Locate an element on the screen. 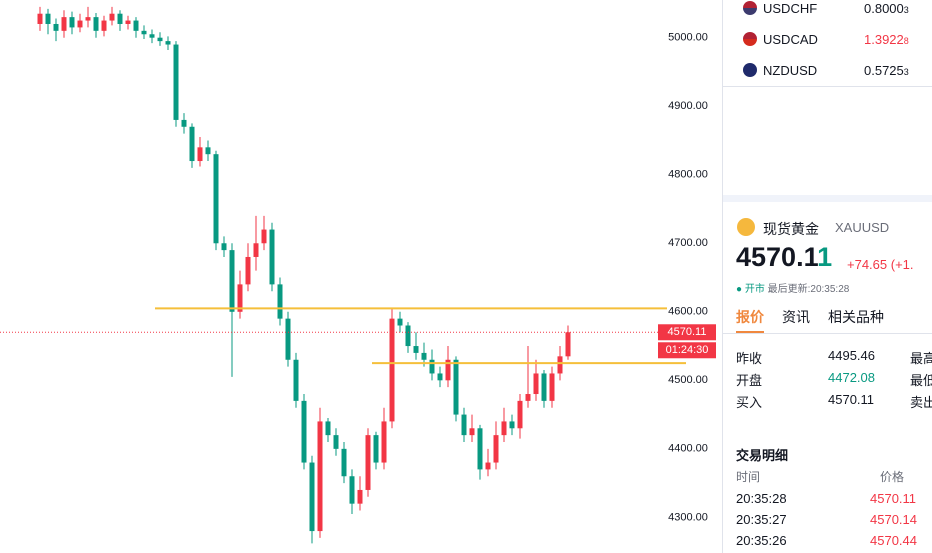  row-label: 昨收 is located at coordinates (749, 358).